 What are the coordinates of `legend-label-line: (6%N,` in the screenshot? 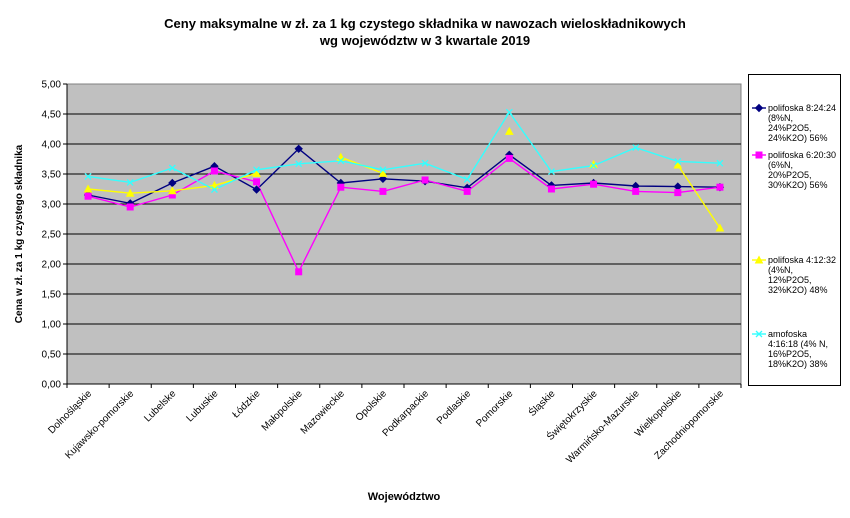 It's located at (781, 165).